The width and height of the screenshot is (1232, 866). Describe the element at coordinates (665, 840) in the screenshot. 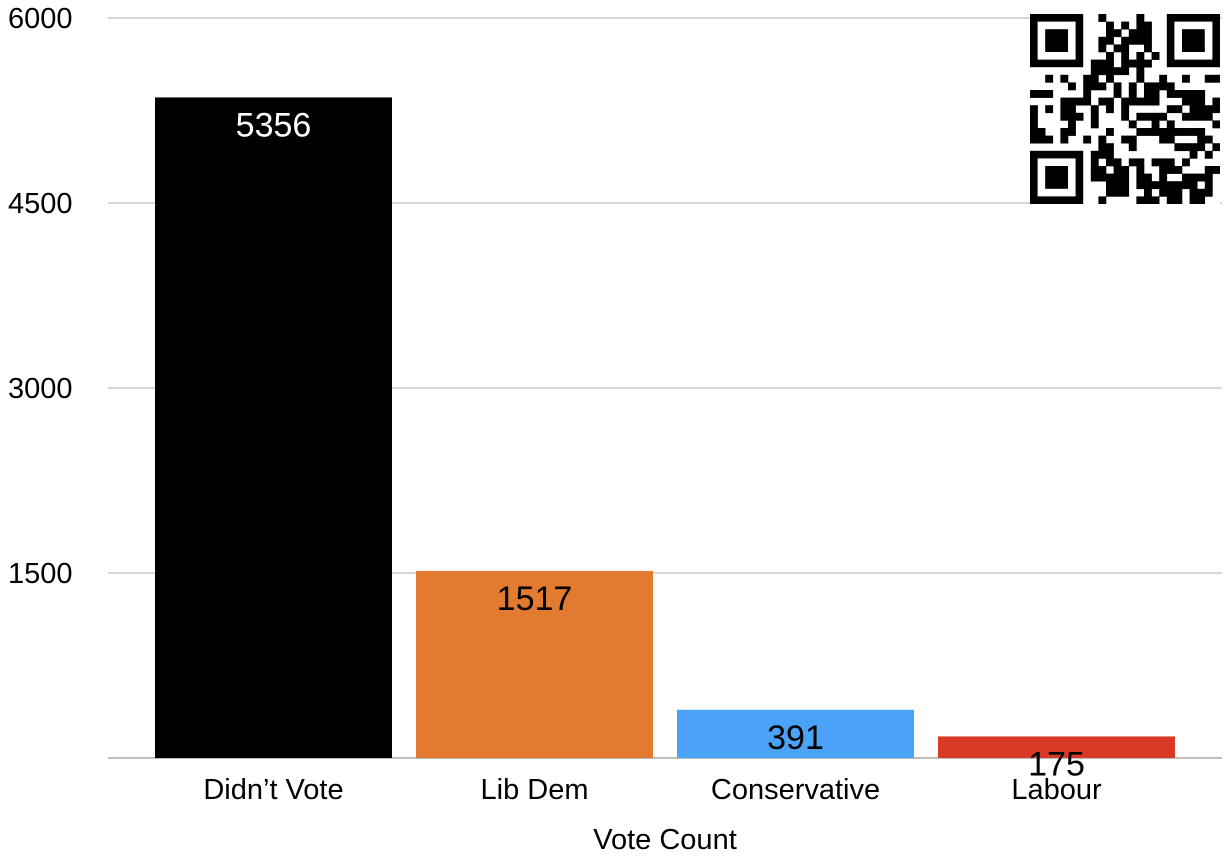

I see `x-axis-title: Vote Count` at that location.